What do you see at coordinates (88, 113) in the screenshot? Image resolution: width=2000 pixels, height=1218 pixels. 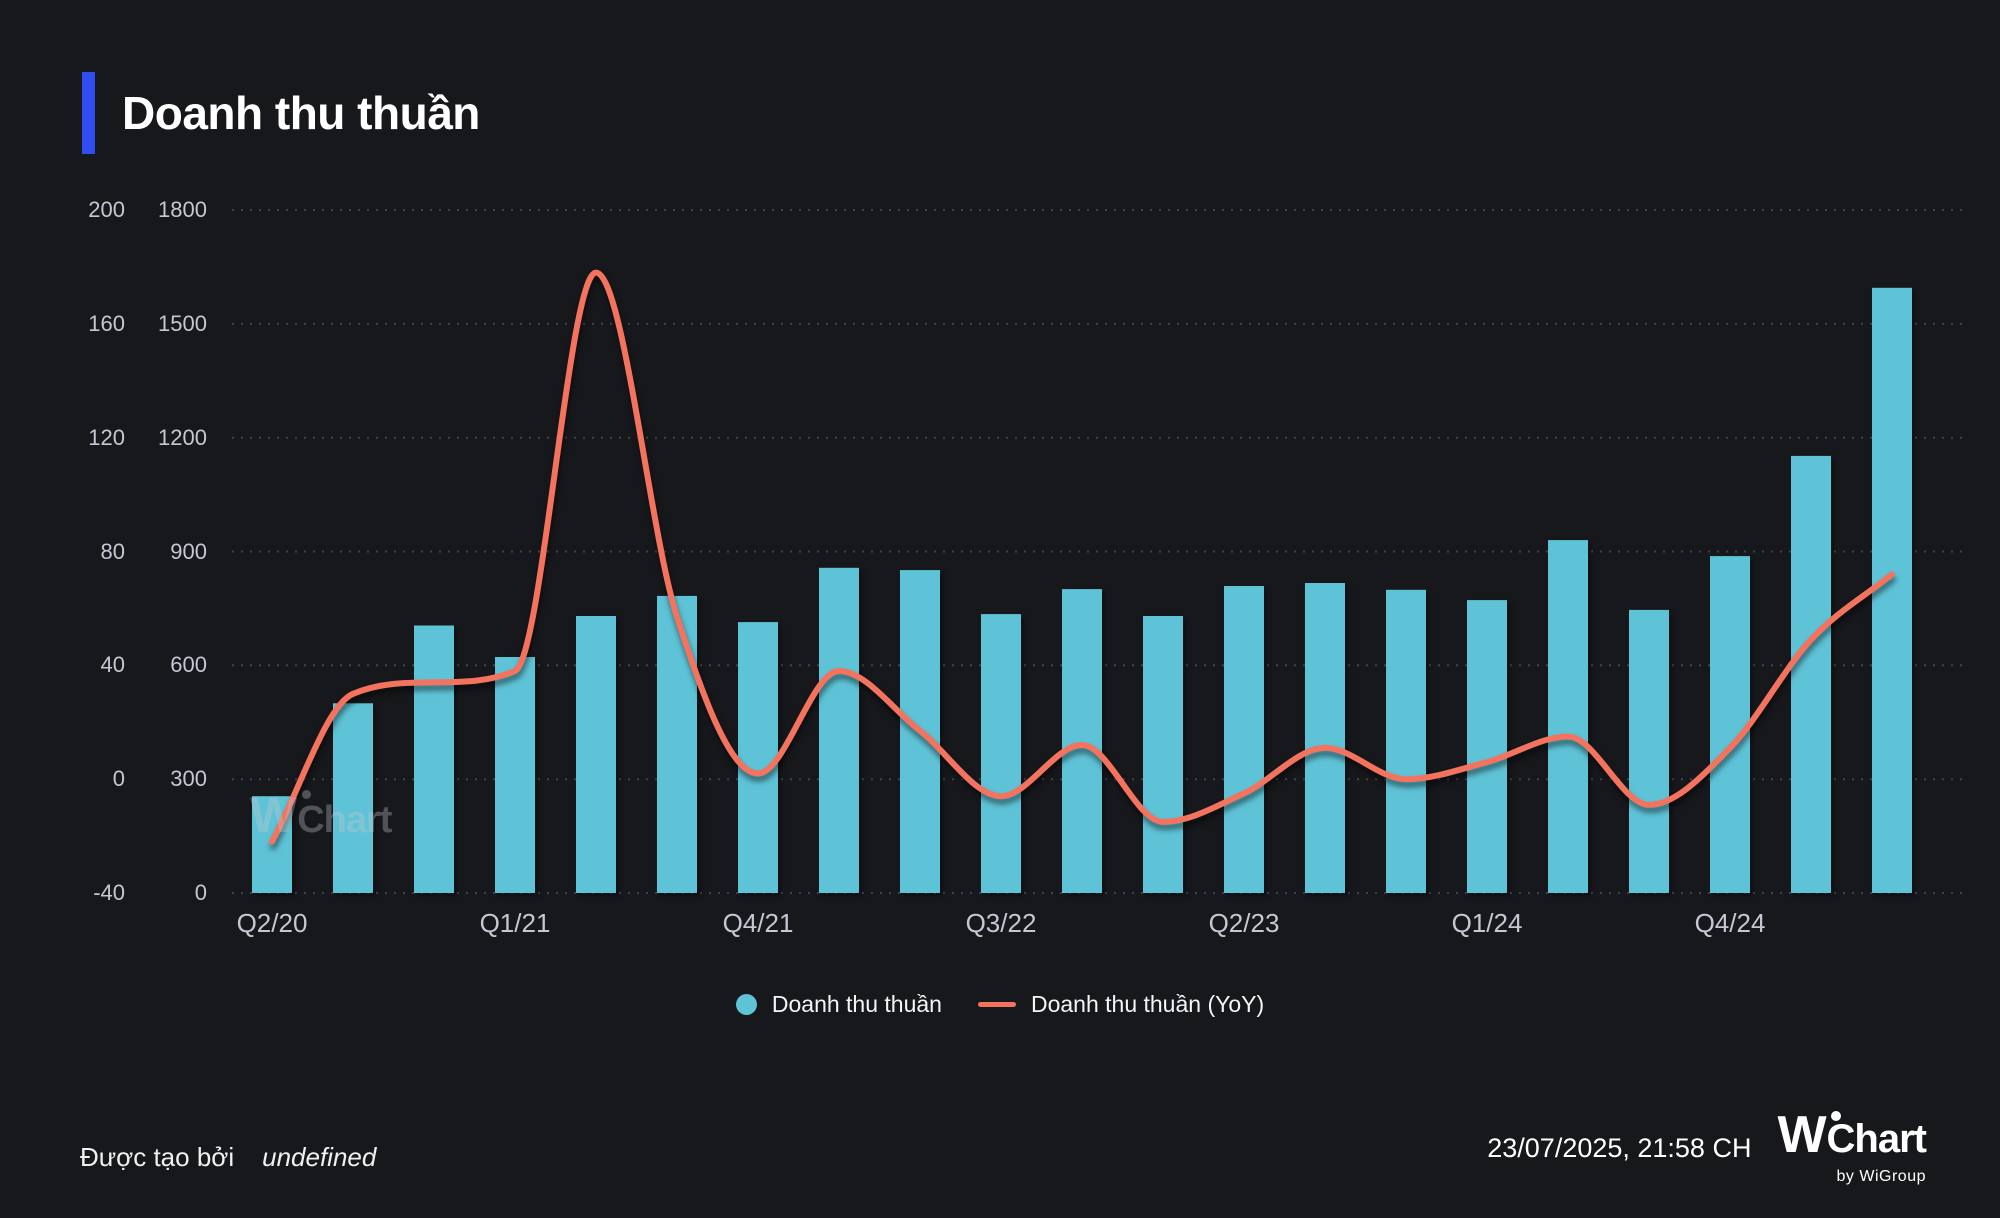 I see `title-accent-bar` at bounding box center [88, 113].